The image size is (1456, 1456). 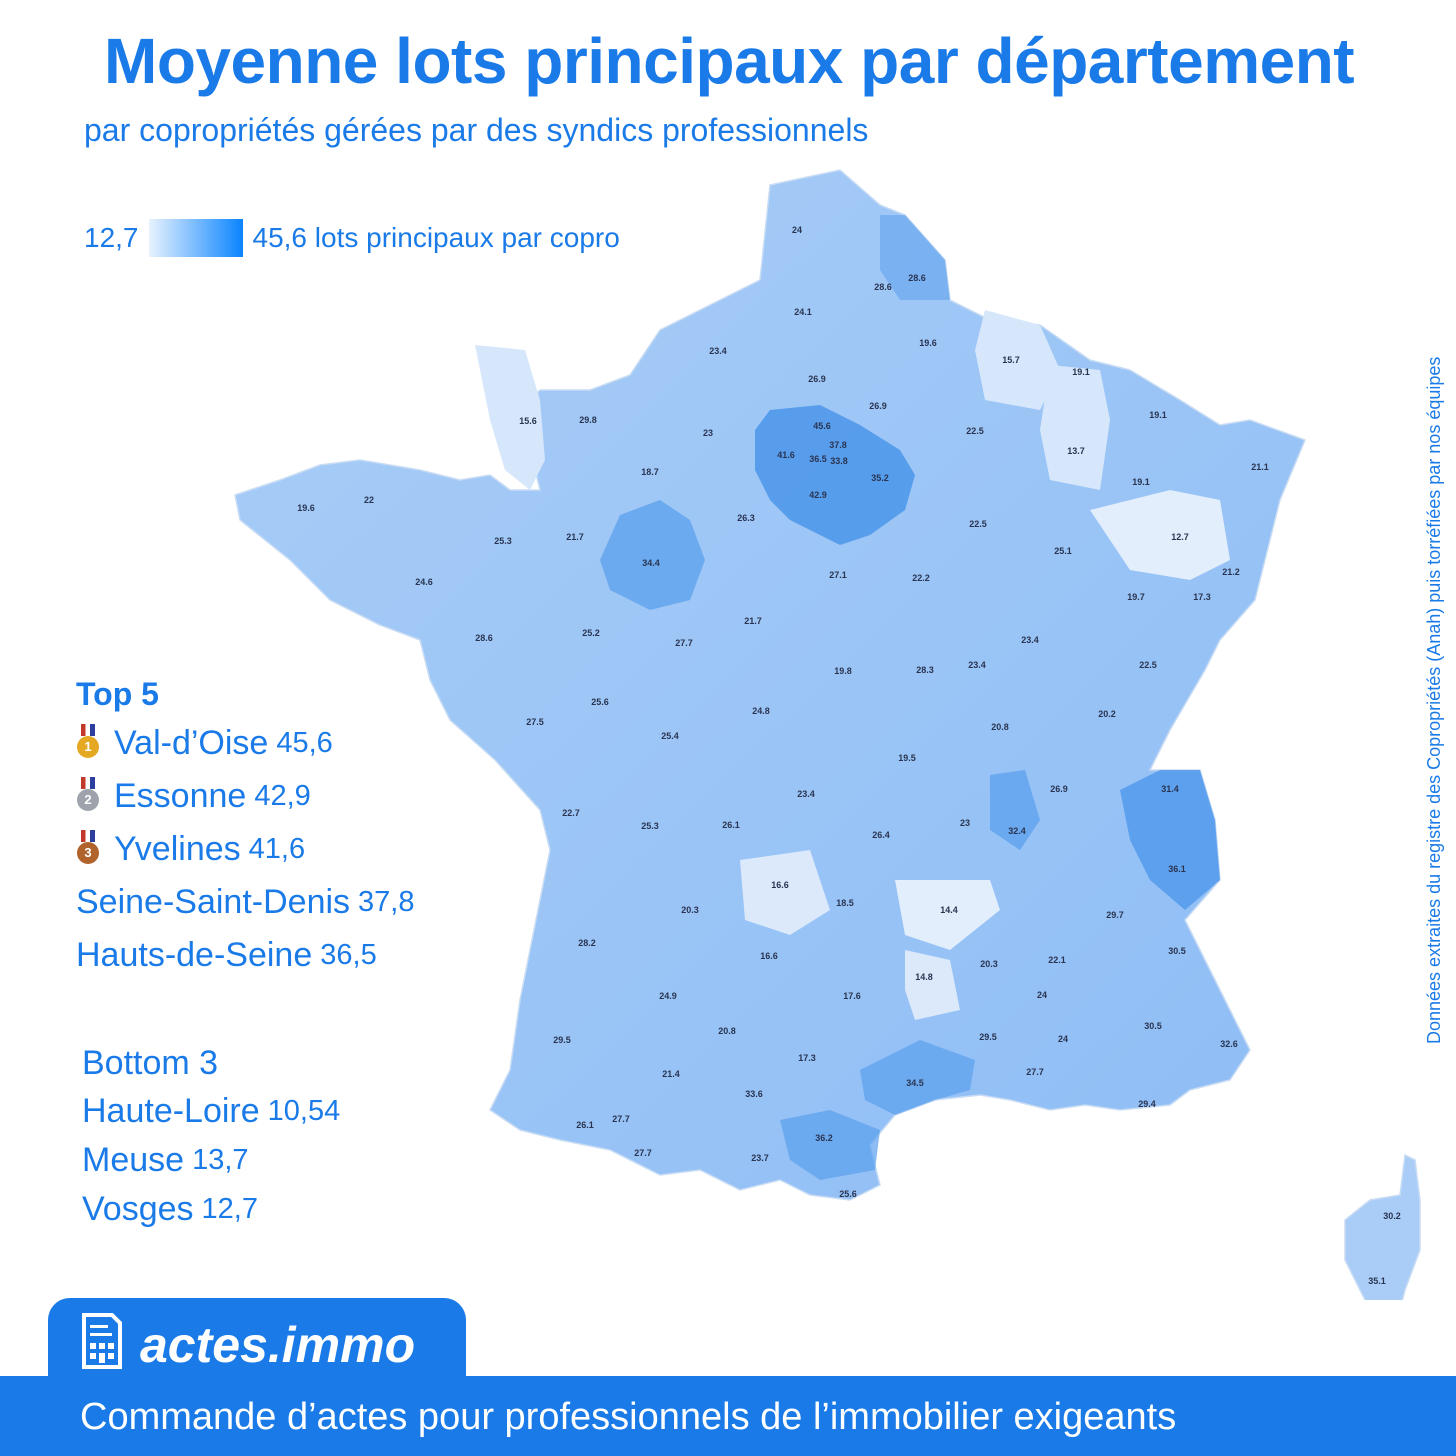 What do you see at coordinates (588, 420) in the screenshot?
I see `department-value-label: 29.8` at bounding box center [588, 420].